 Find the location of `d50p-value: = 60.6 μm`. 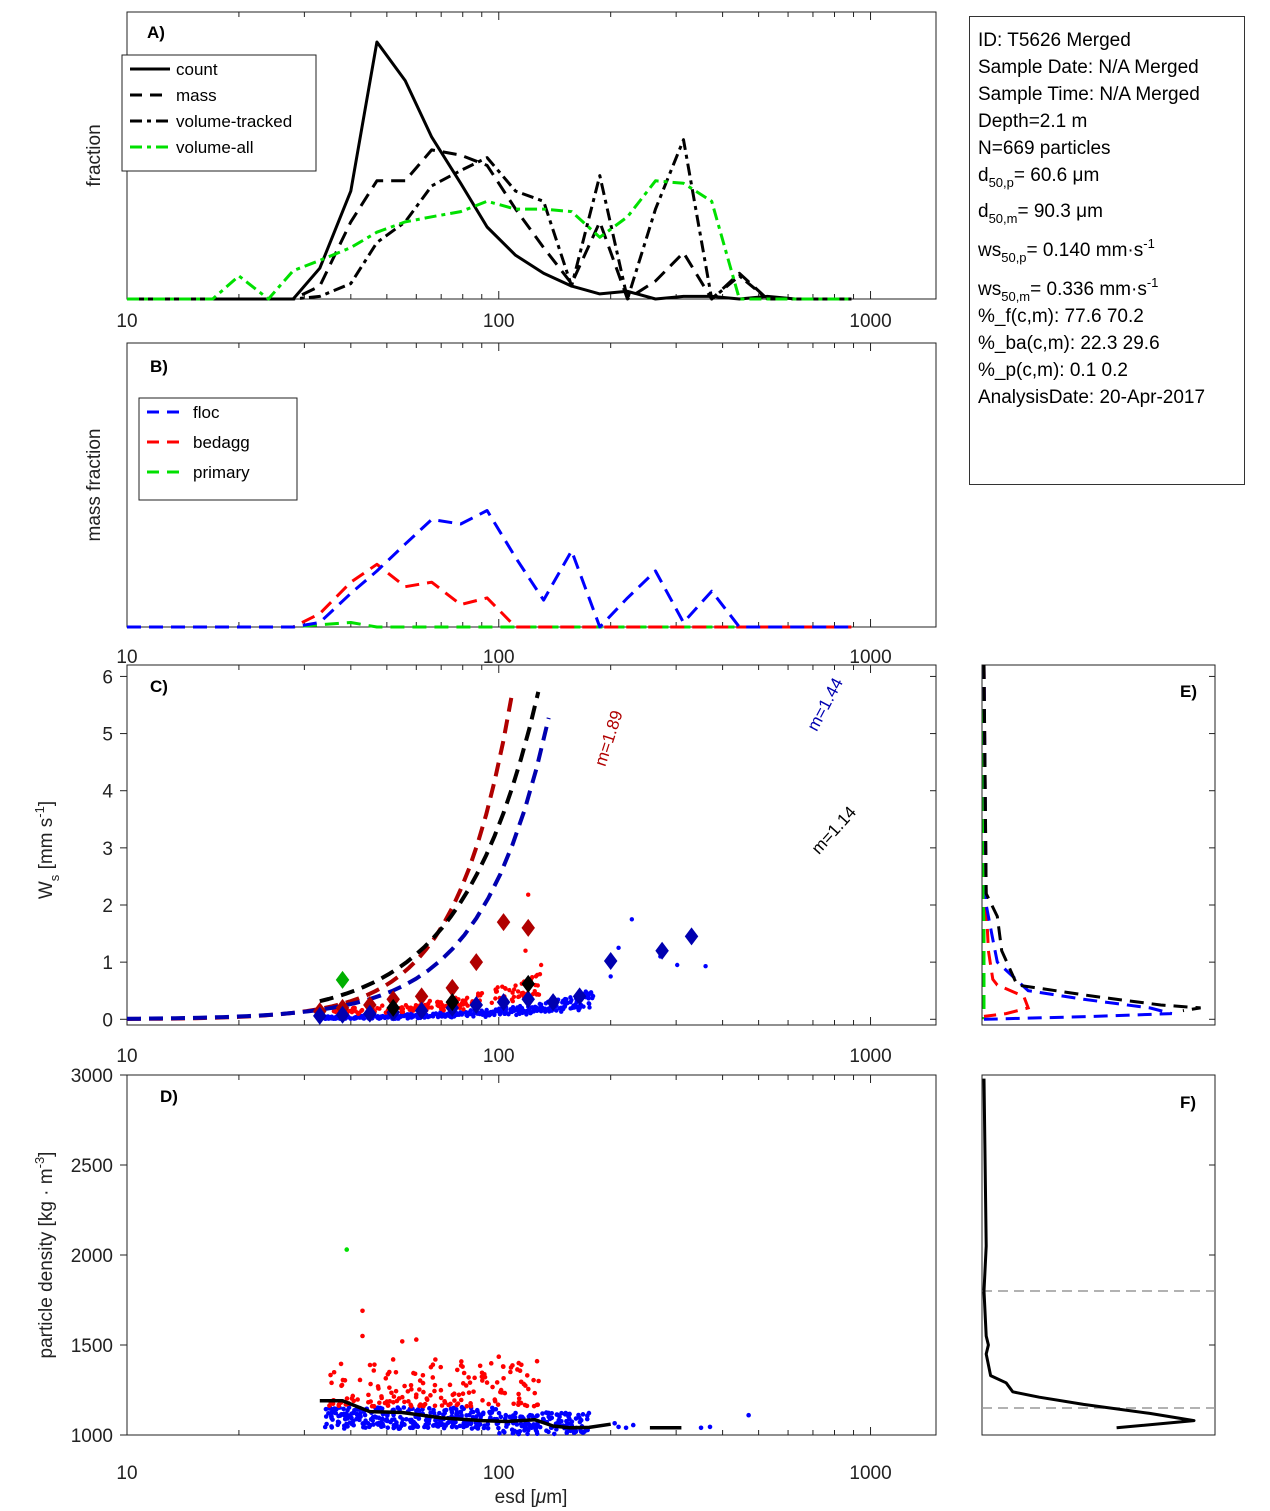

d50p-value: = 60.6 μm is located at coordinates (1056, 175).